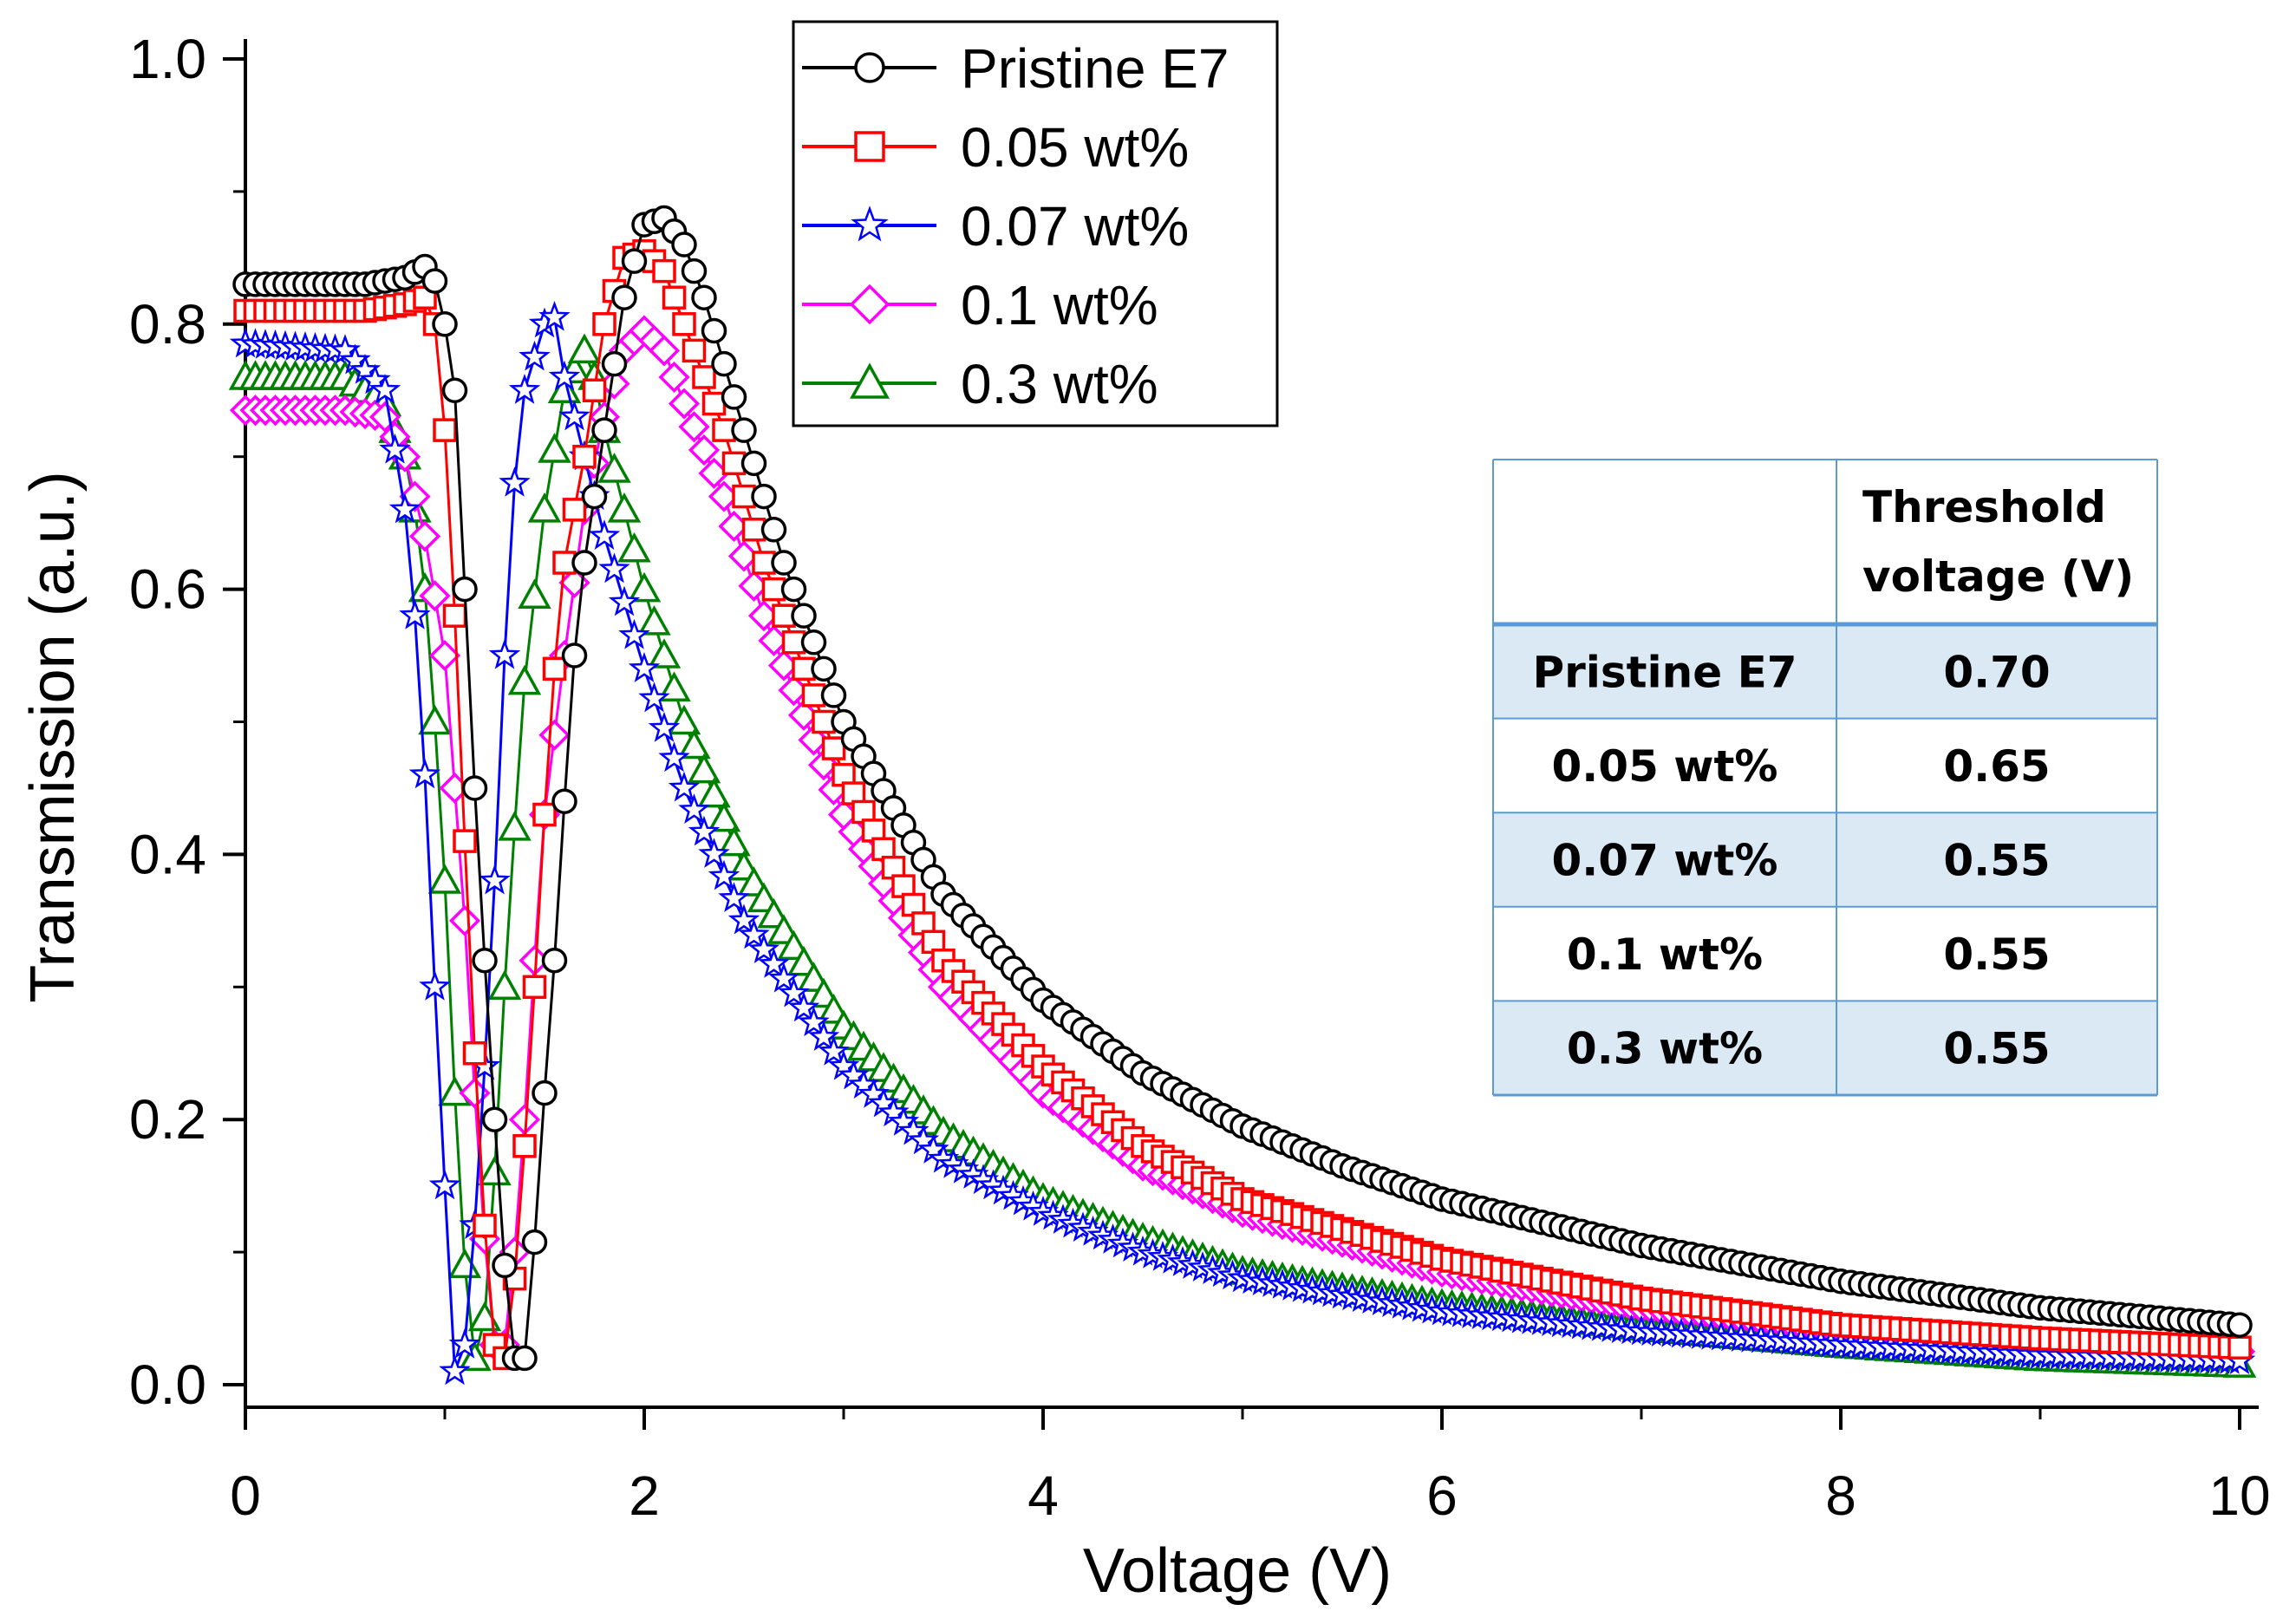 The width and height of the screenshot is (2296, 1624). Describe the element at coordinates (1075, 226) in the screenshot. I see `legend-label: 0.07 wt%` at that location.